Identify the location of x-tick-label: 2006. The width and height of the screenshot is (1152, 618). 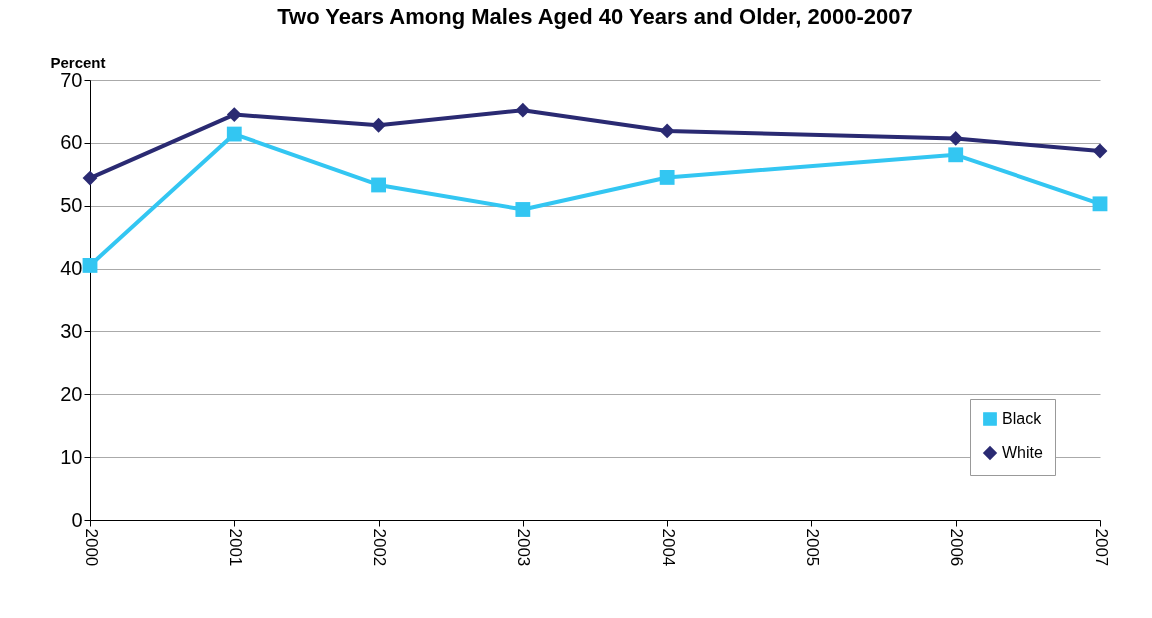
(957, 547).